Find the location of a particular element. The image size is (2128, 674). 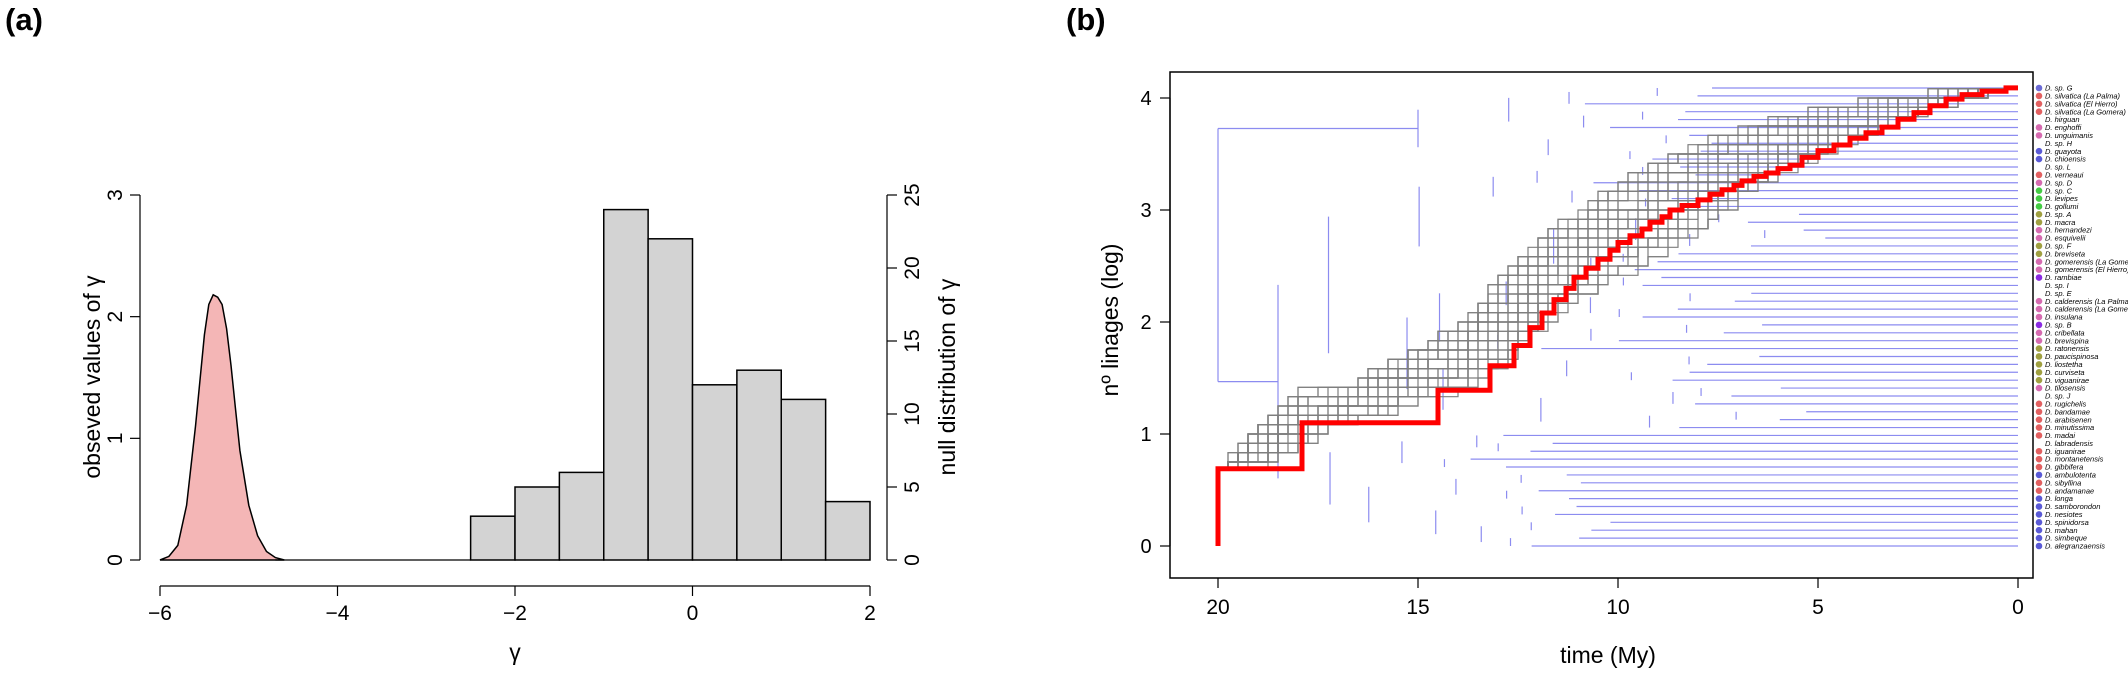

tip-label: D. unguimanis is located at coordinates (2069, 135).